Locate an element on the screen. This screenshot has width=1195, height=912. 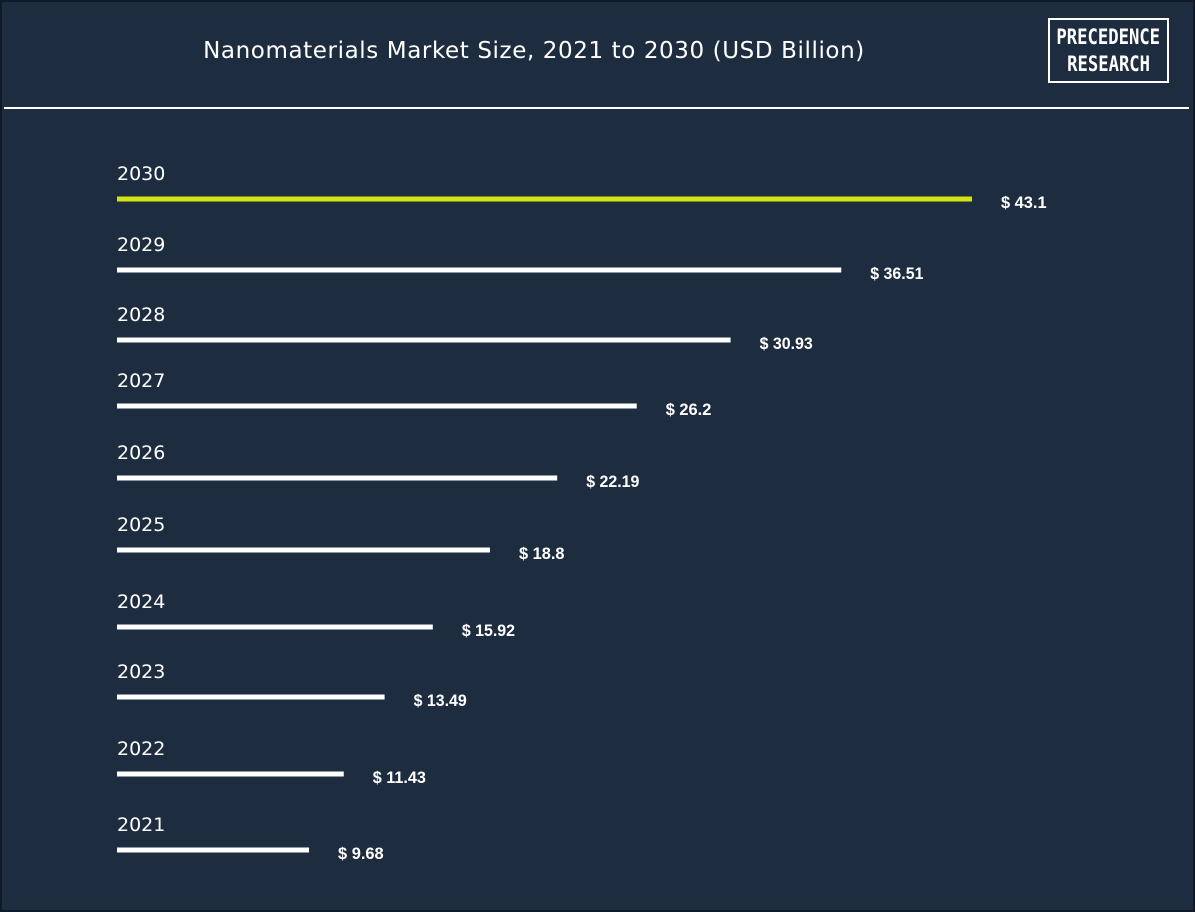
value-label-2025: $ 18.8 is located at coordinates (542, 553).